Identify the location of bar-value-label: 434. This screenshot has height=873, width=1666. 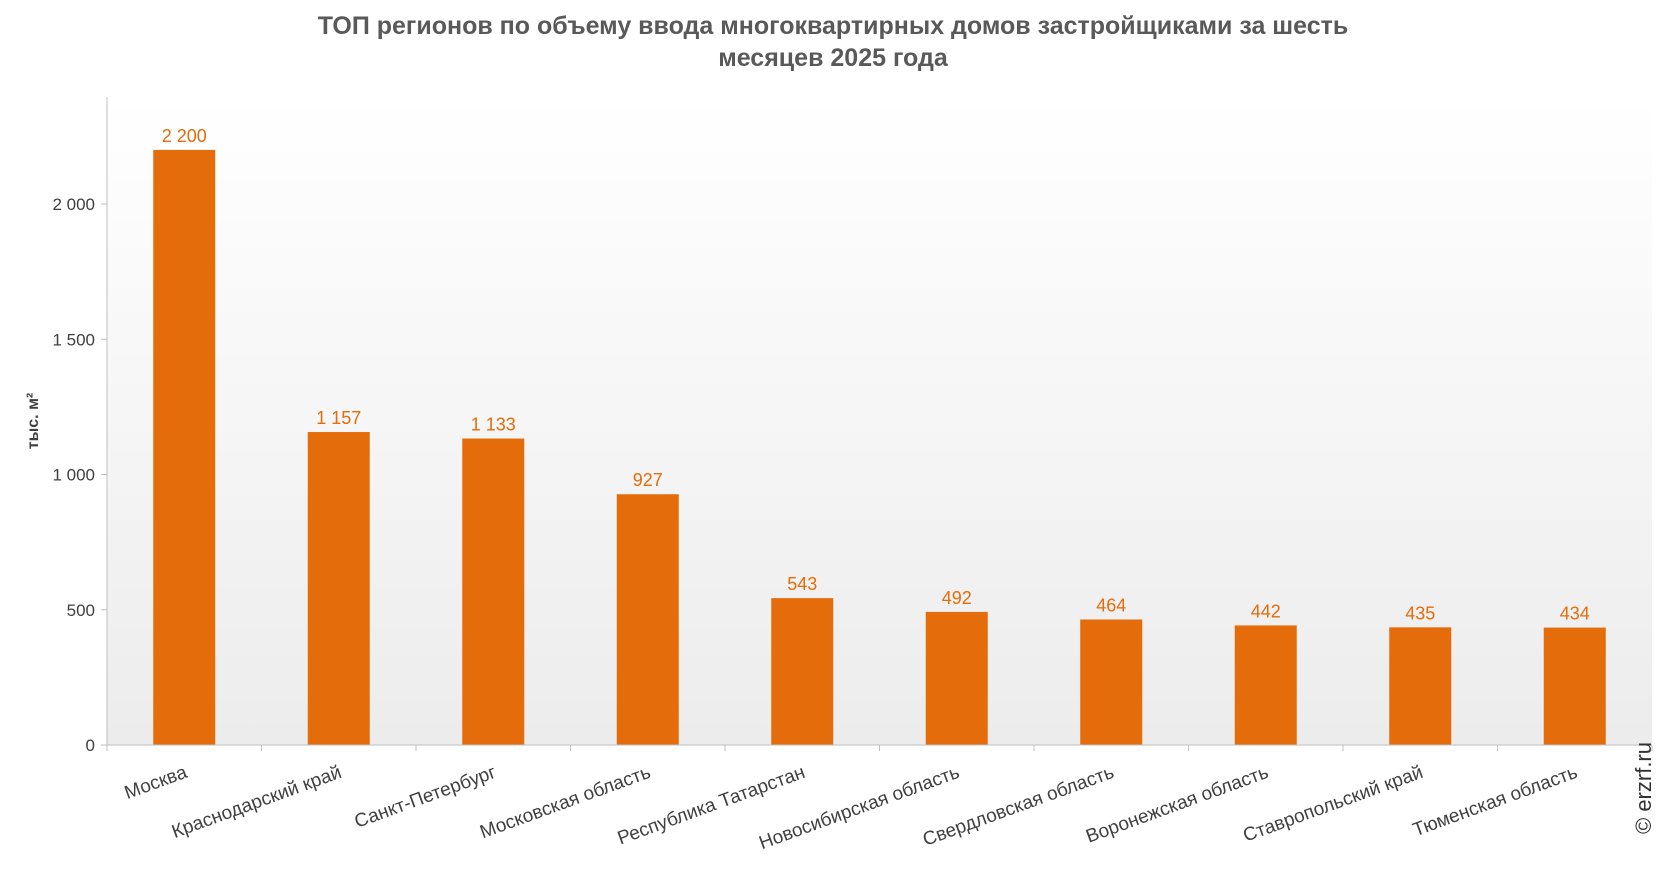
(1575, 614).